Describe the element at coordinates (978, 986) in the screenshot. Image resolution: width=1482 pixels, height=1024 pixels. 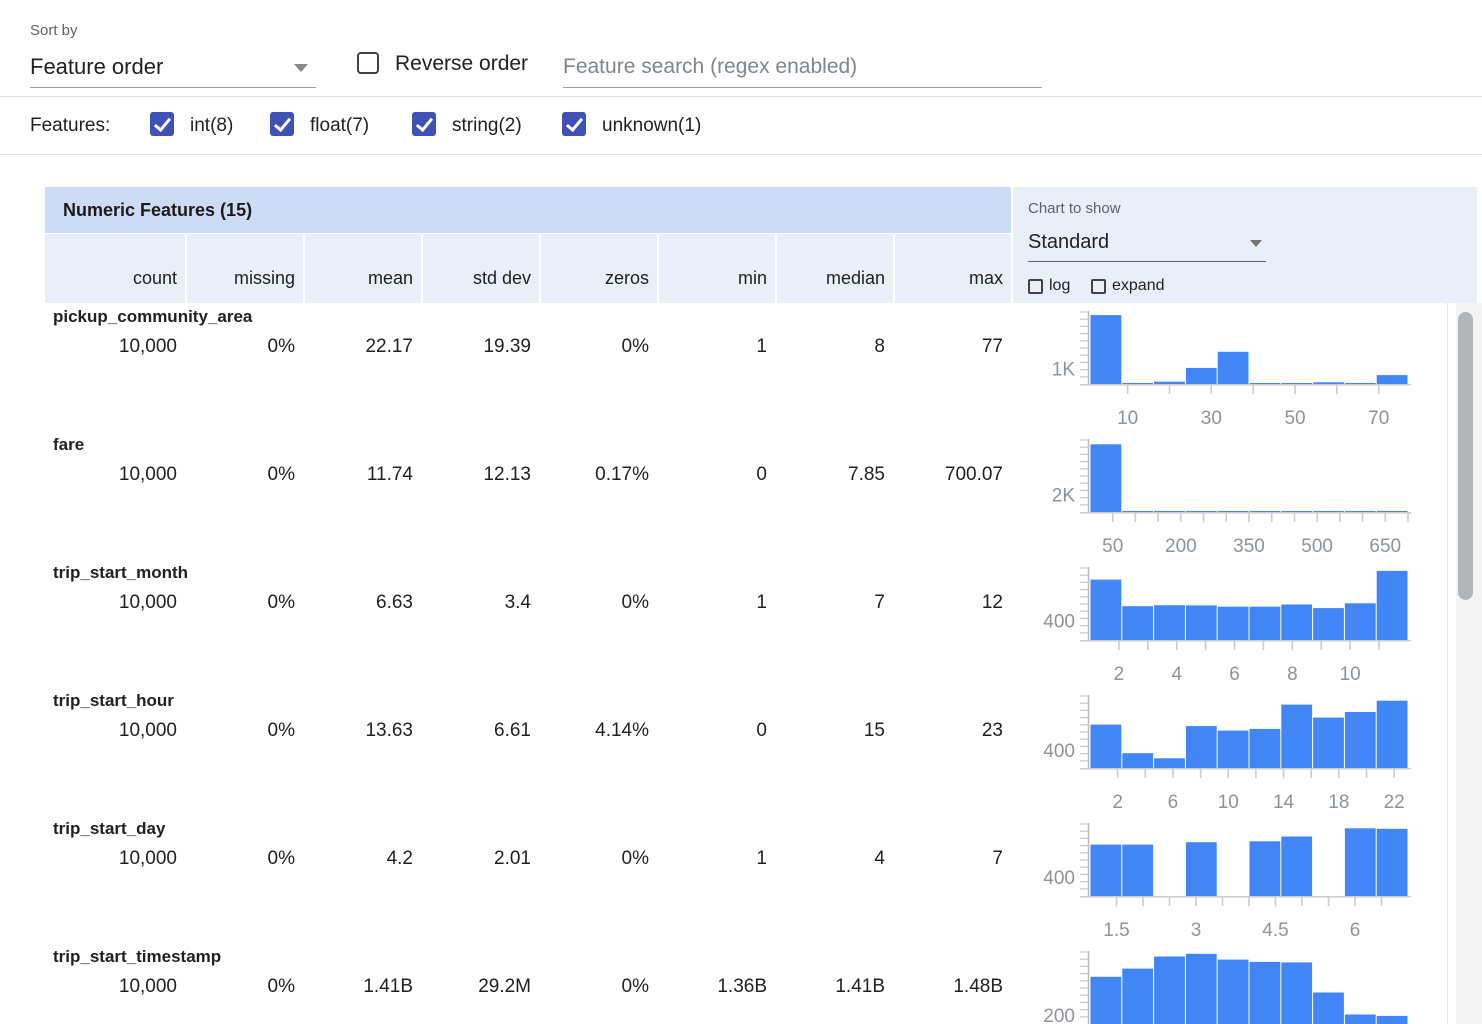
I see `stat-max: 1.48B` at that location.